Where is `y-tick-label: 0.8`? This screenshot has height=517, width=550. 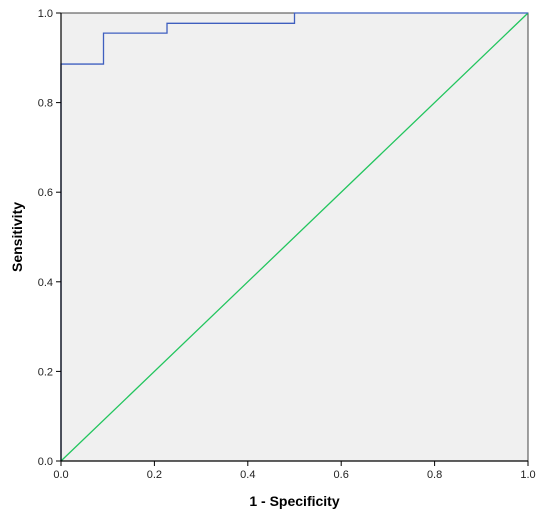
y-tick-label: 0.8 is located at coordinates (45, 104).